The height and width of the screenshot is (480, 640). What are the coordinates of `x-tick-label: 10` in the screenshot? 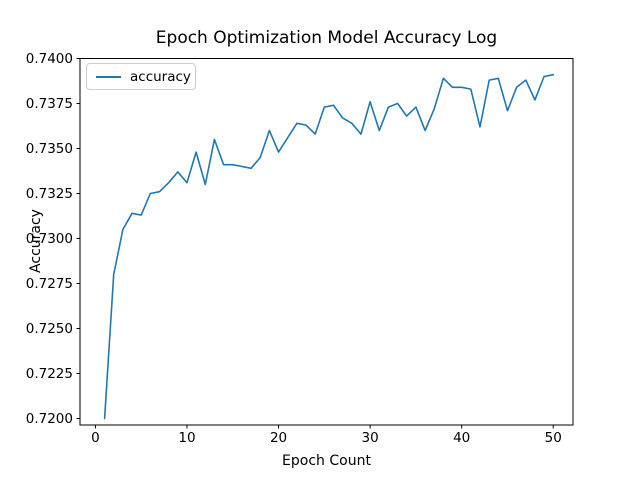 It's located at (186, 438).